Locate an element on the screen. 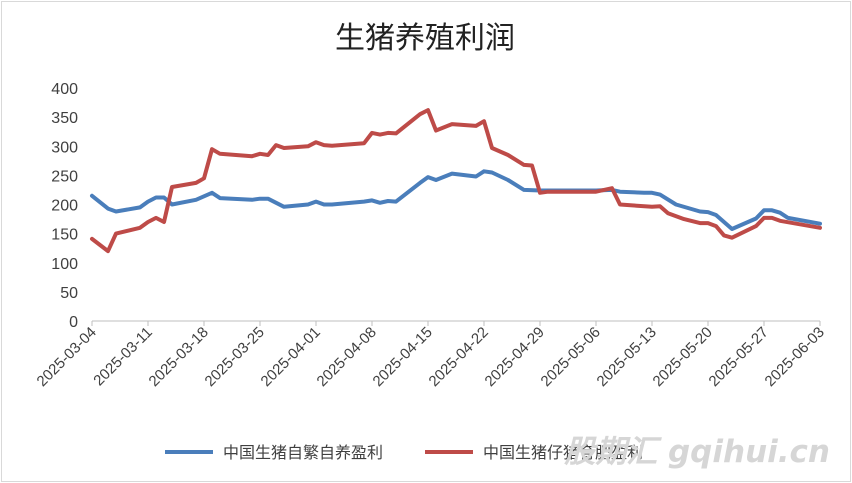 Image resolution: width=852 pixels, height=483 pixels. y-tick-label: 400 is located at coordinates (64, 89).